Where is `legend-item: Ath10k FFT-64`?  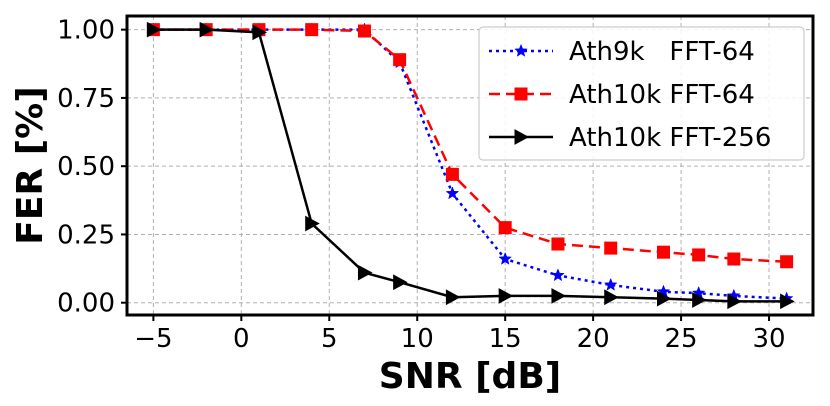 legend-item: Ath10k FFT-64 is located at coordinates (622, 95).